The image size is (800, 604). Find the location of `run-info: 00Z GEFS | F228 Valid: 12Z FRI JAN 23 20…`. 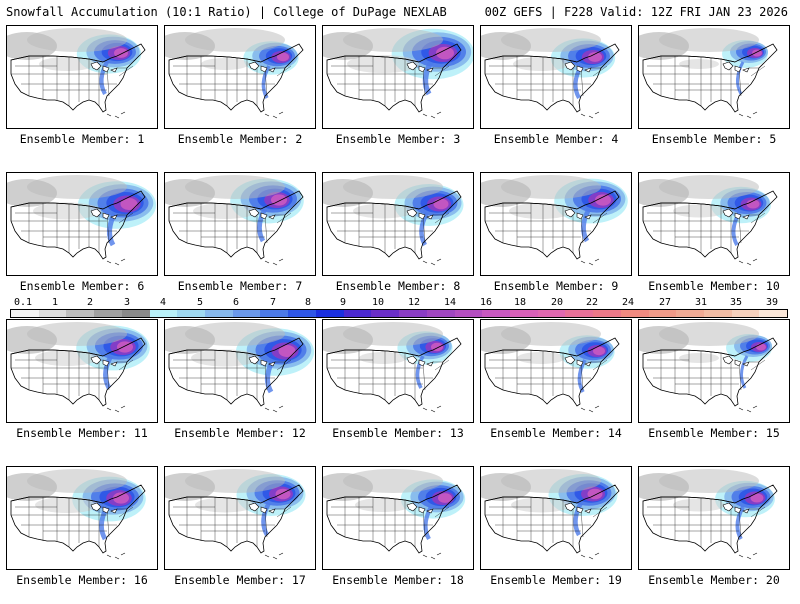

run-info: 00Z GEFS | F228 Valid: 12Z FRI JAN 23 20… is located at coordinates (636, 12).